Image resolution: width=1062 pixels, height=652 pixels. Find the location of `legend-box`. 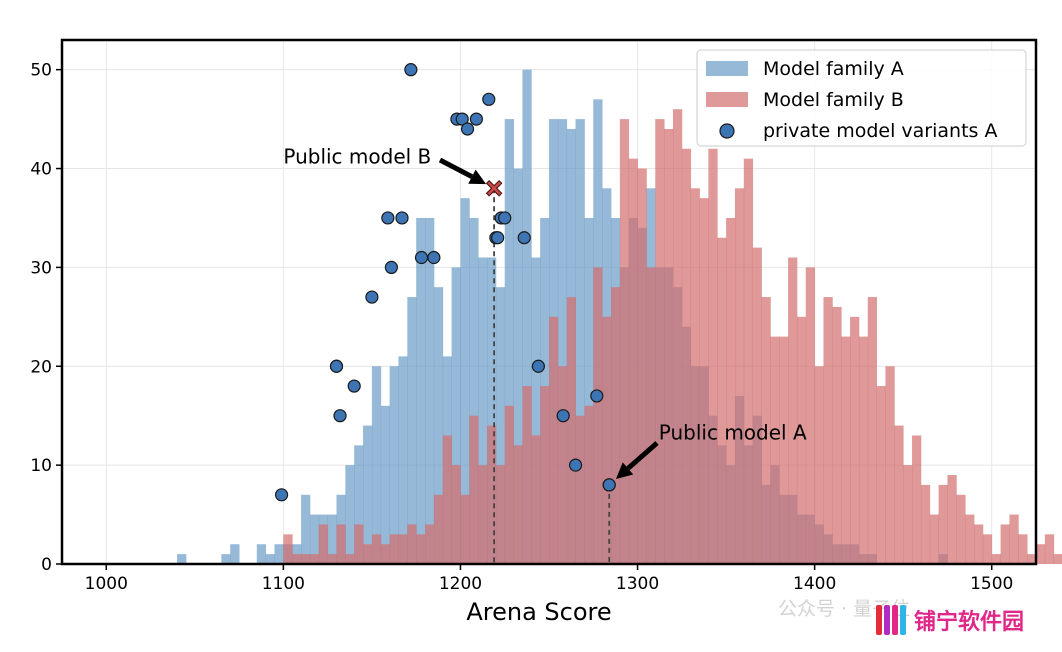

legend-box is located at coordinates (861, 98).